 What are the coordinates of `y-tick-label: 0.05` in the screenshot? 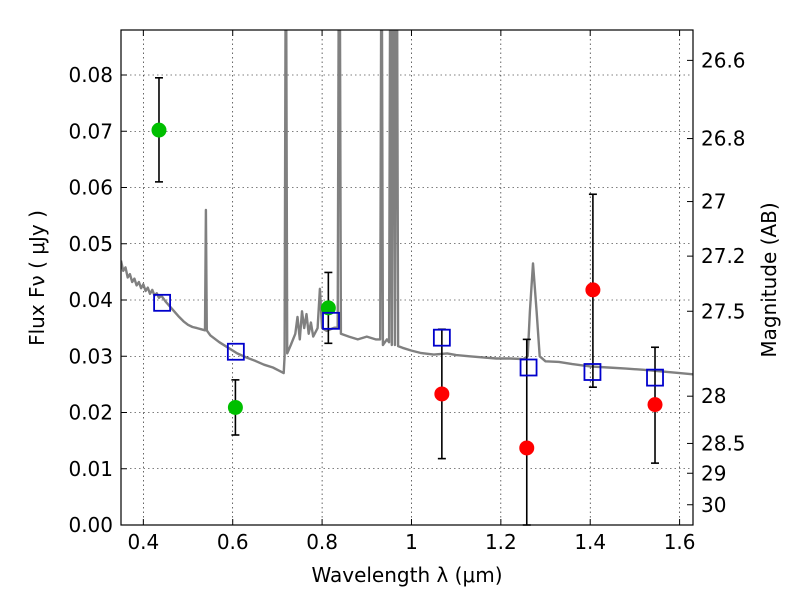 It's located at (90, 244).